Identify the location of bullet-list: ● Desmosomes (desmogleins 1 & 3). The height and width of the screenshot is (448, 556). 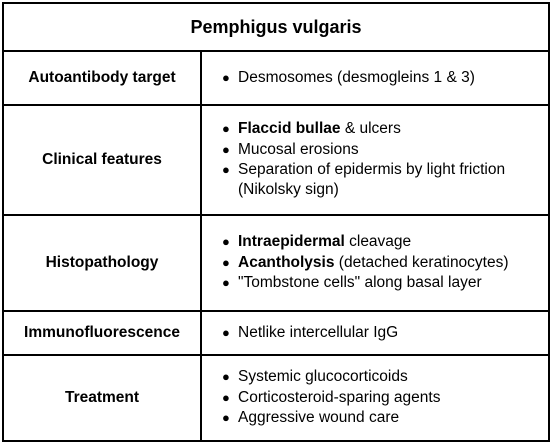
(348, 78).